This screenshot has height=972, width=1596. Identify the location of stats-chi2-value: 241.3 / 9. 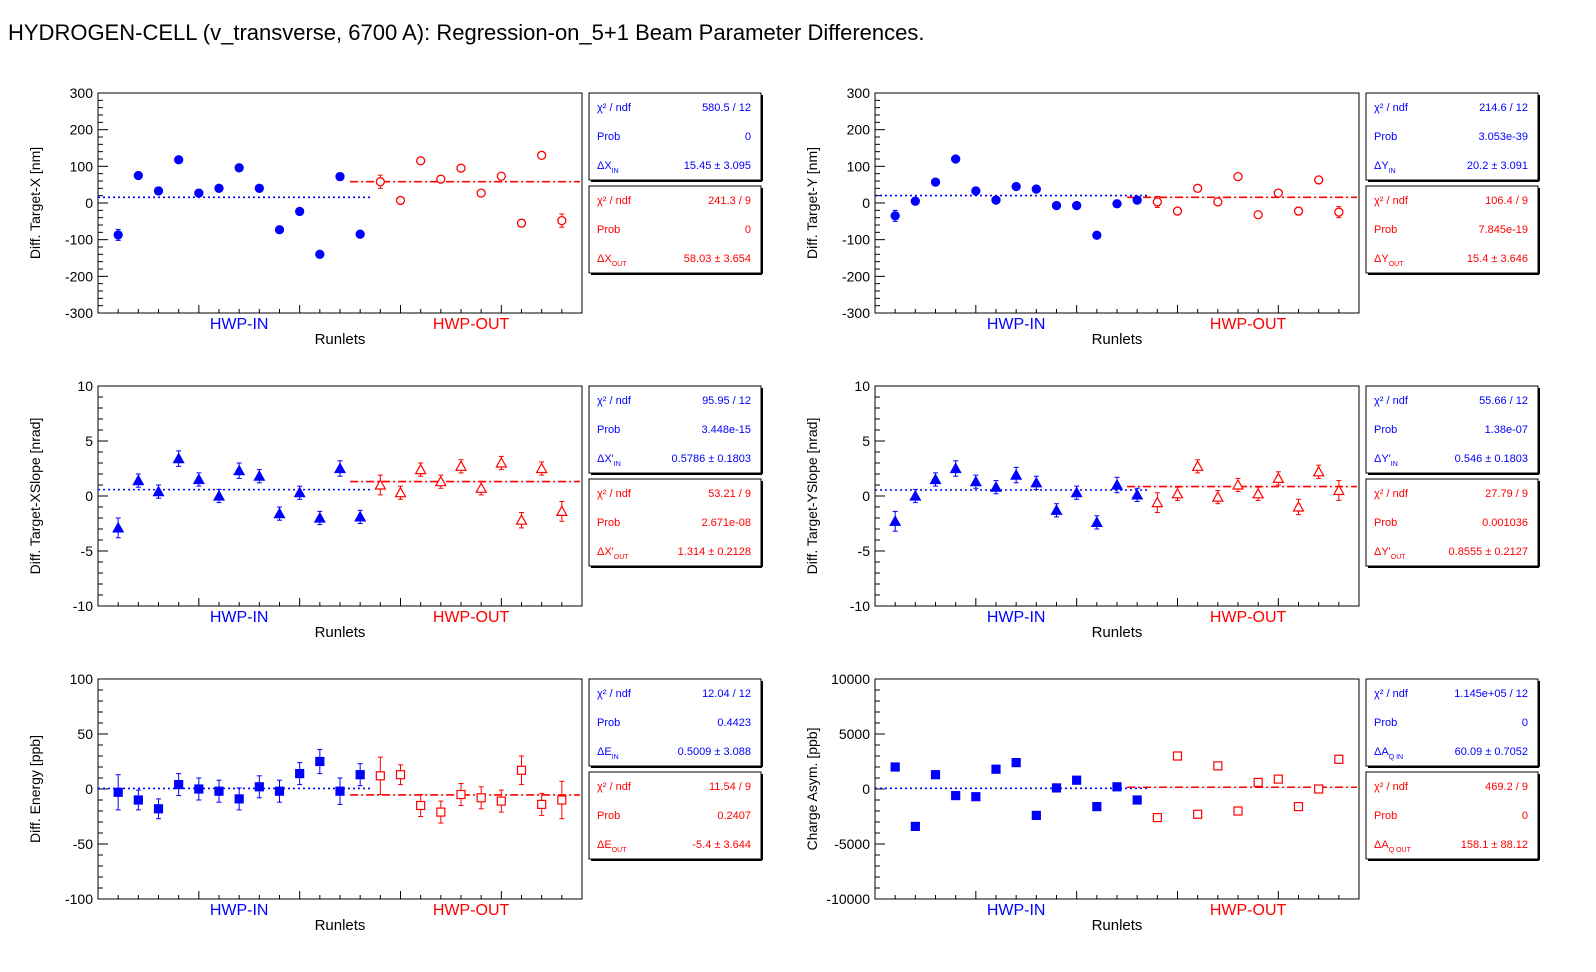
(729, 201).